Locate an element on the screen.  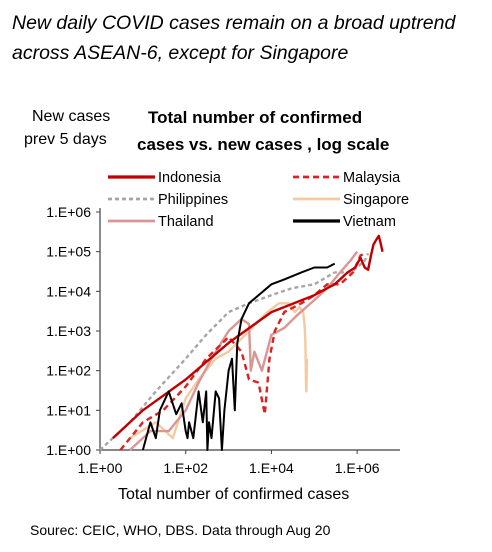
chart-title-line-1: Total number of confirmed is located at coordinates (255, 117).